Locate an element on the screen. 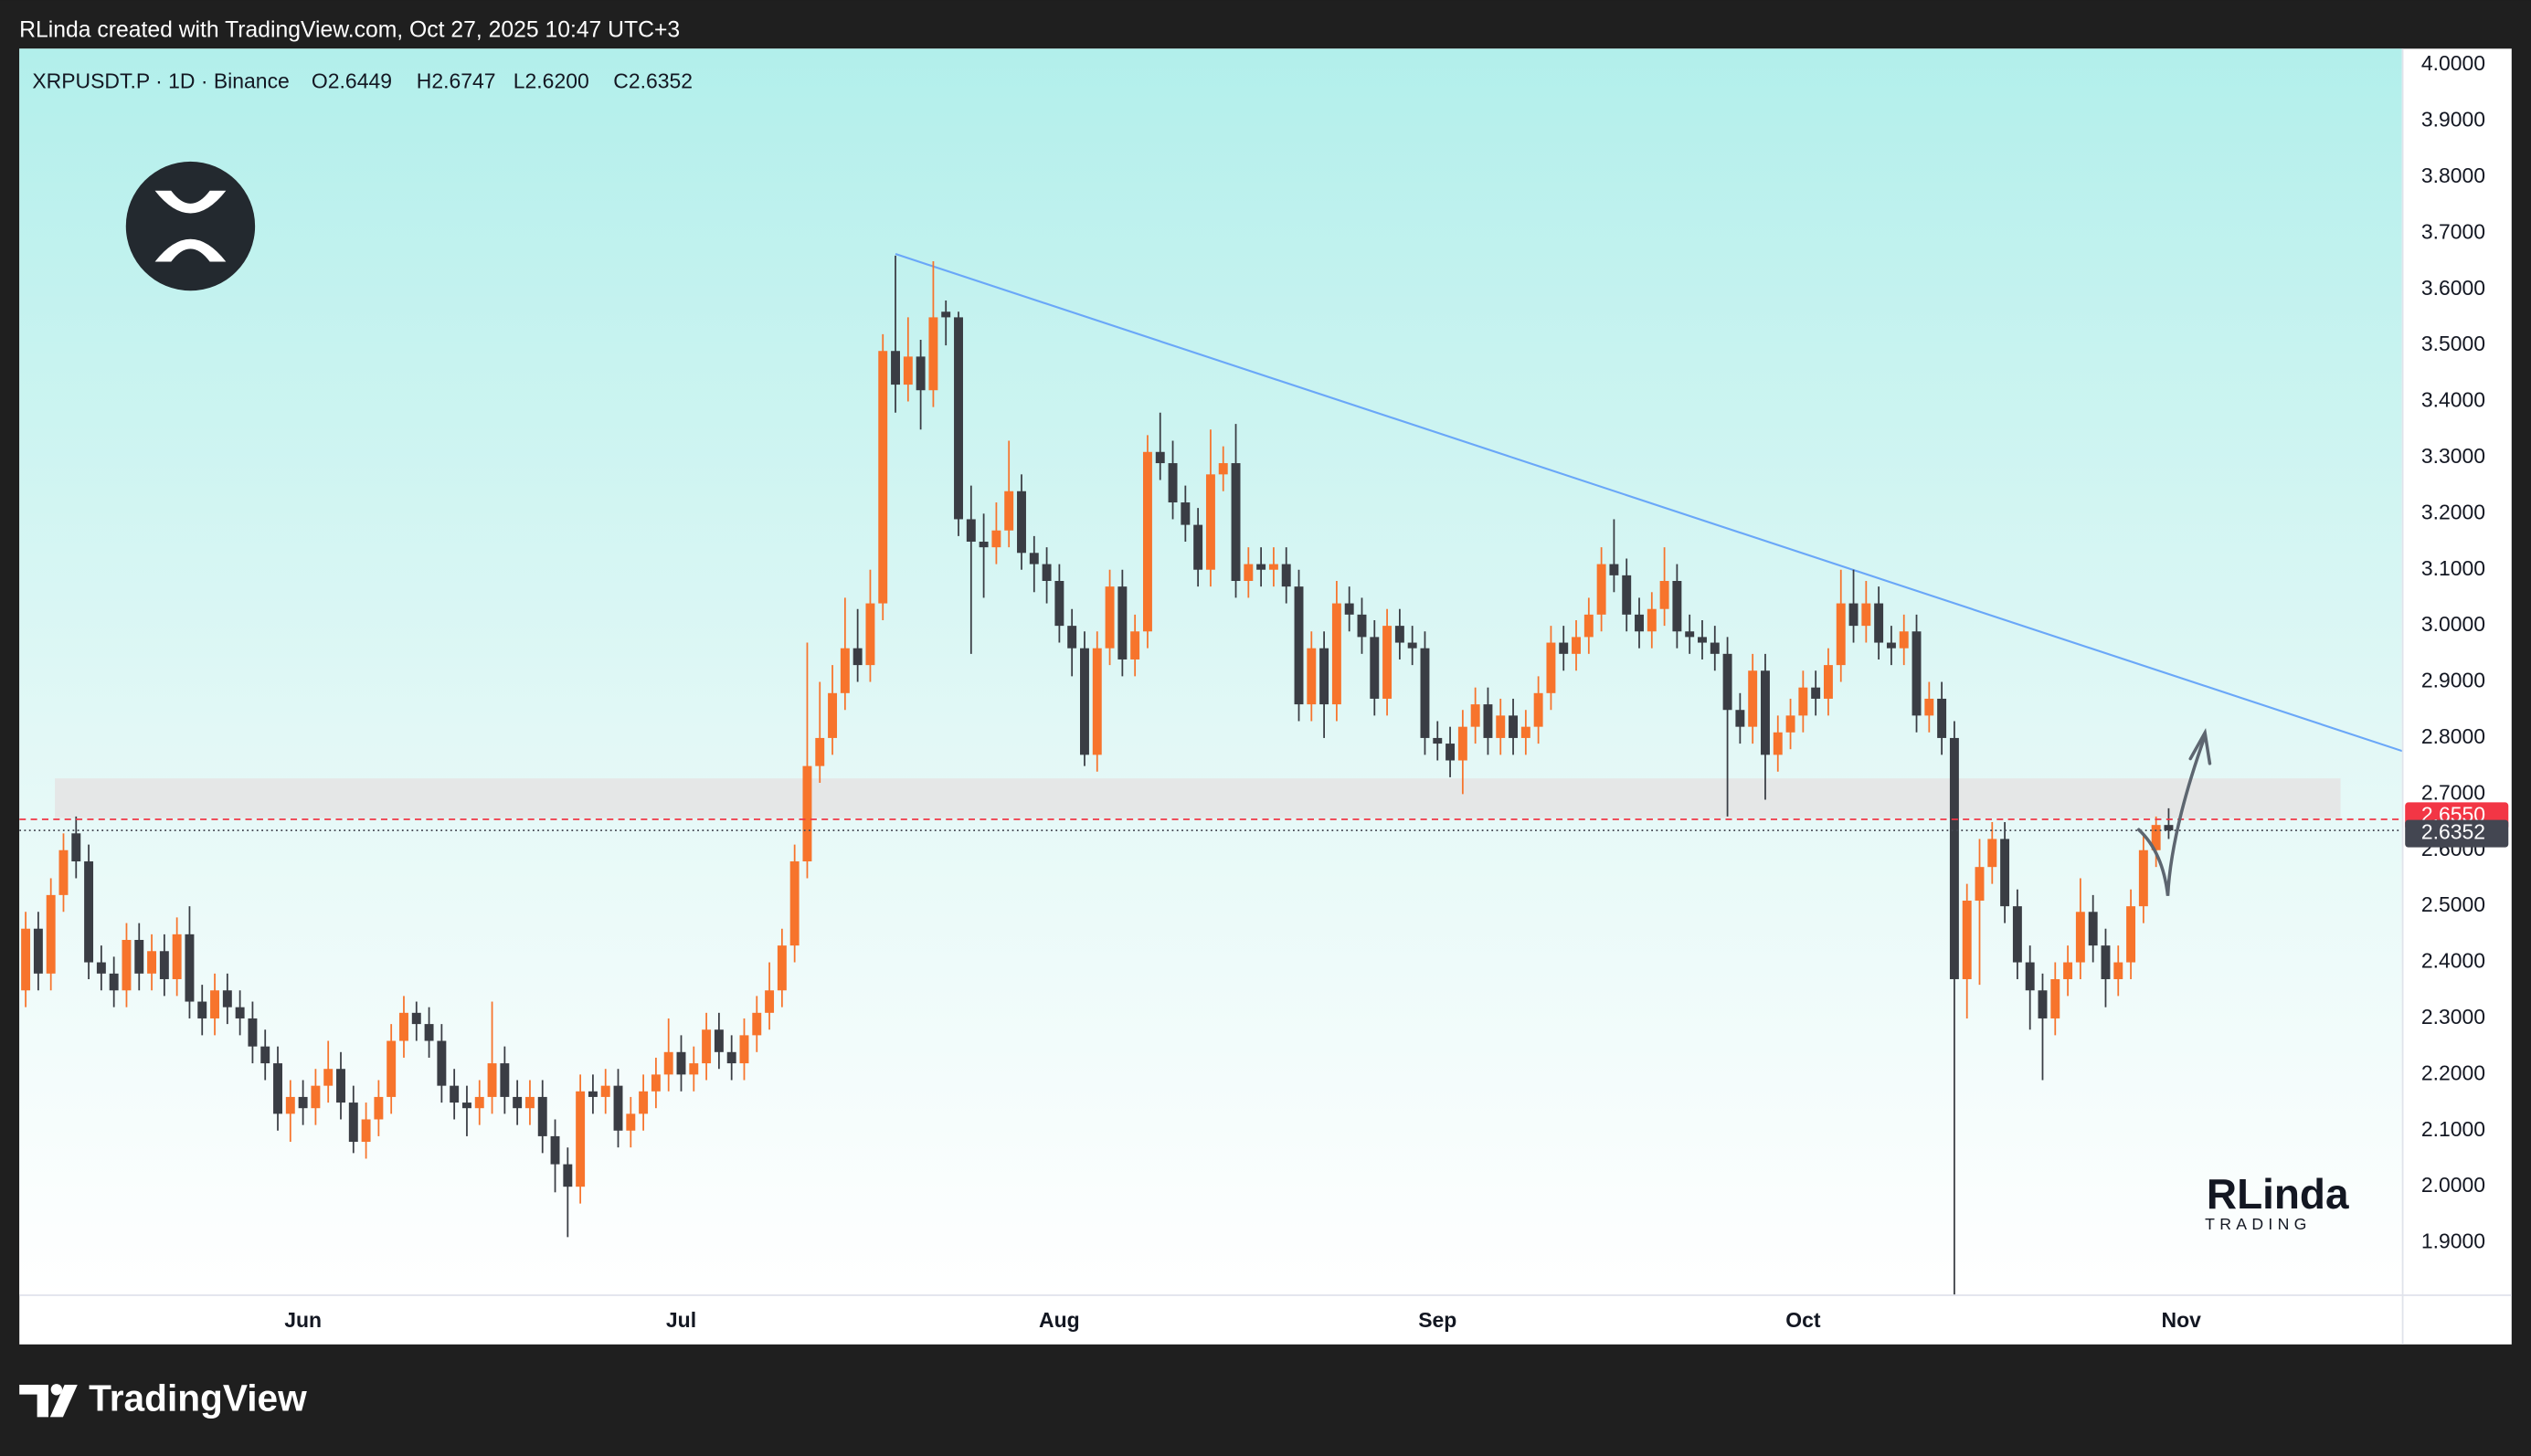  y-tick-label: 3.9000 is located at coordinates (2453, 120).